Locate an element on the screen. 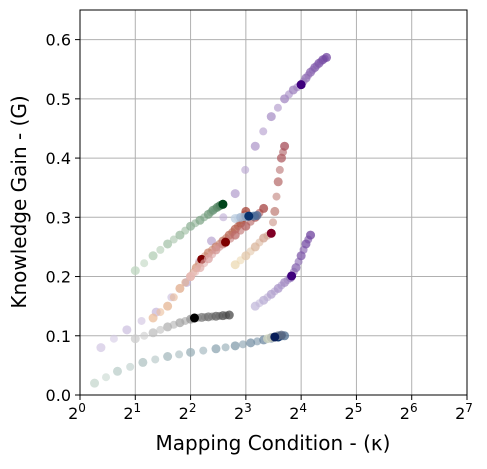 The height and width of the screenshot is (469, 487). y-axis: 0.0 0.1 0.2 0.3 0.4 0.5 0.6 is located at coordinates (63, 218).